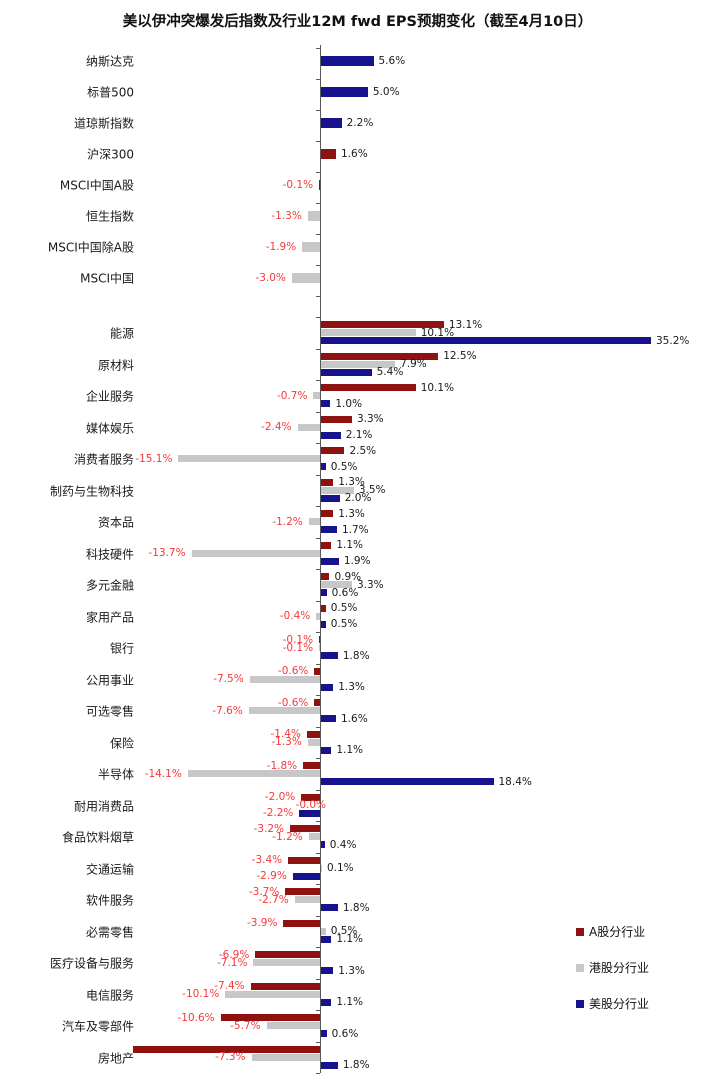 This screenshot has width=715, height=1080. I want to click on category-label: 纳斯达克, so click(109, 61).